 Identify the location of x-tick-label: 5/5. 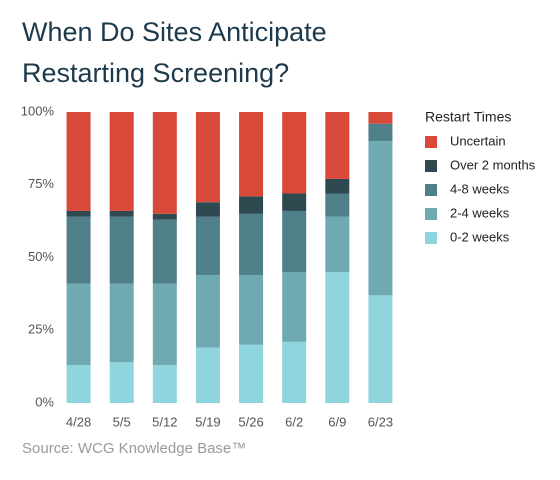
(122, 421).